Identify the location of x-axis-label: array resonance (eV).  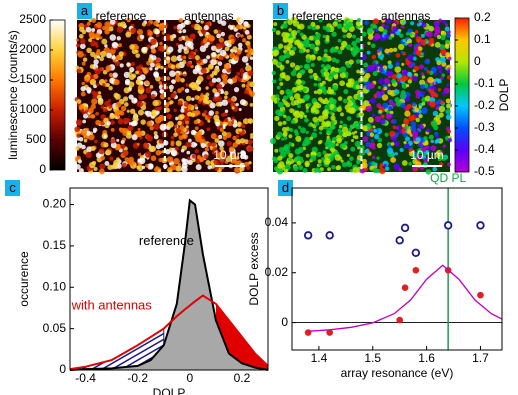
(397, 373).